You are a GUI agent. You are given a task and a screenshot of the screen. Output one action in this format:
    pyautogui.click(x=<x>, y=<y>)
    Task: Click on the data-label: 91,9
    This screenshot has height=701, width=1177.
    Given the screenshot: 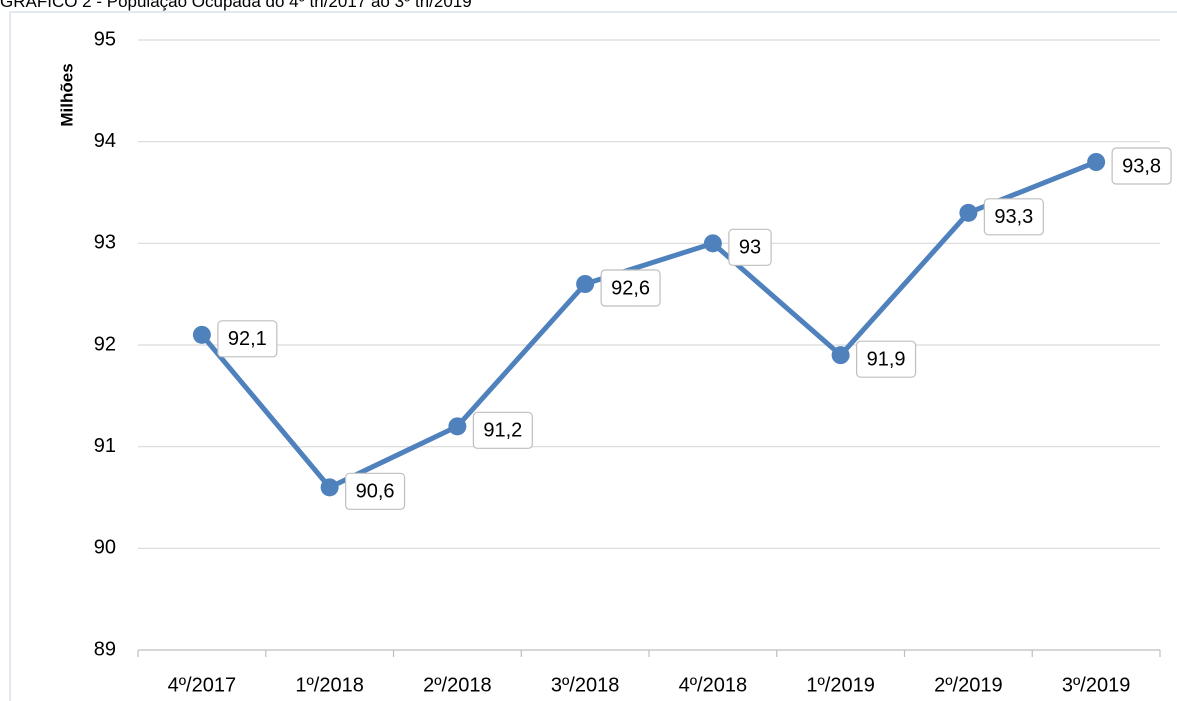 What is the action you would take?
    pyautogui.click(x=886, y=359)
    